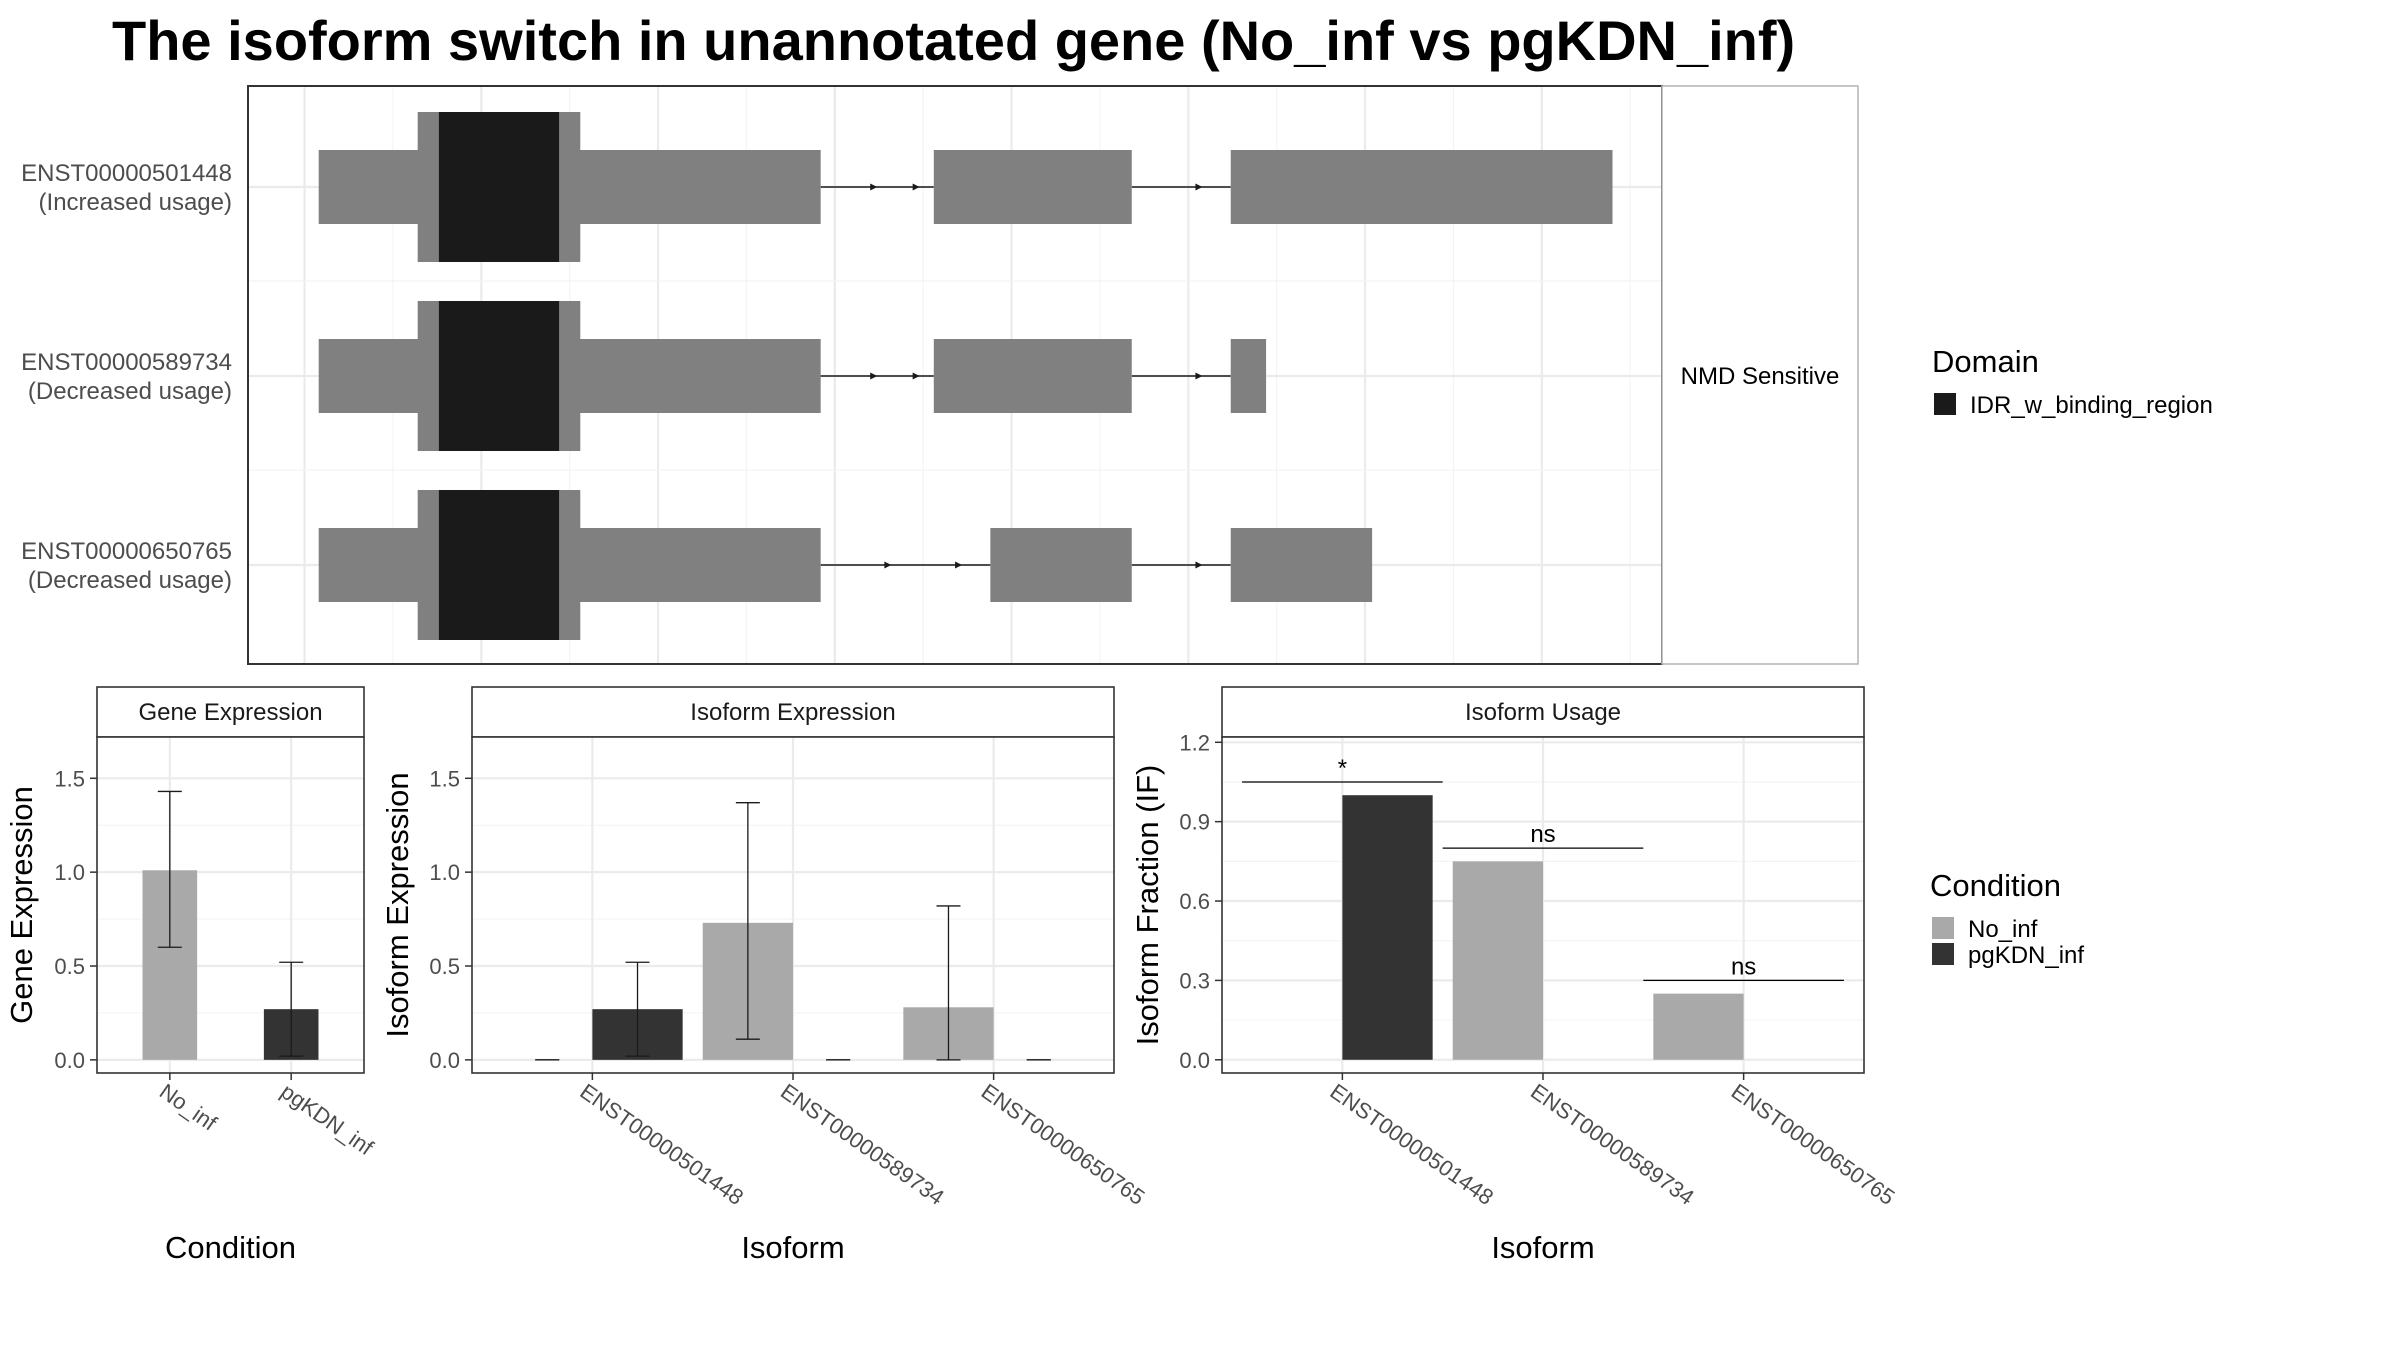  Describe the element at coordinates (327, 1120) in the screenshot. I see `x-tick-label: pgKDN_inf` at that location.